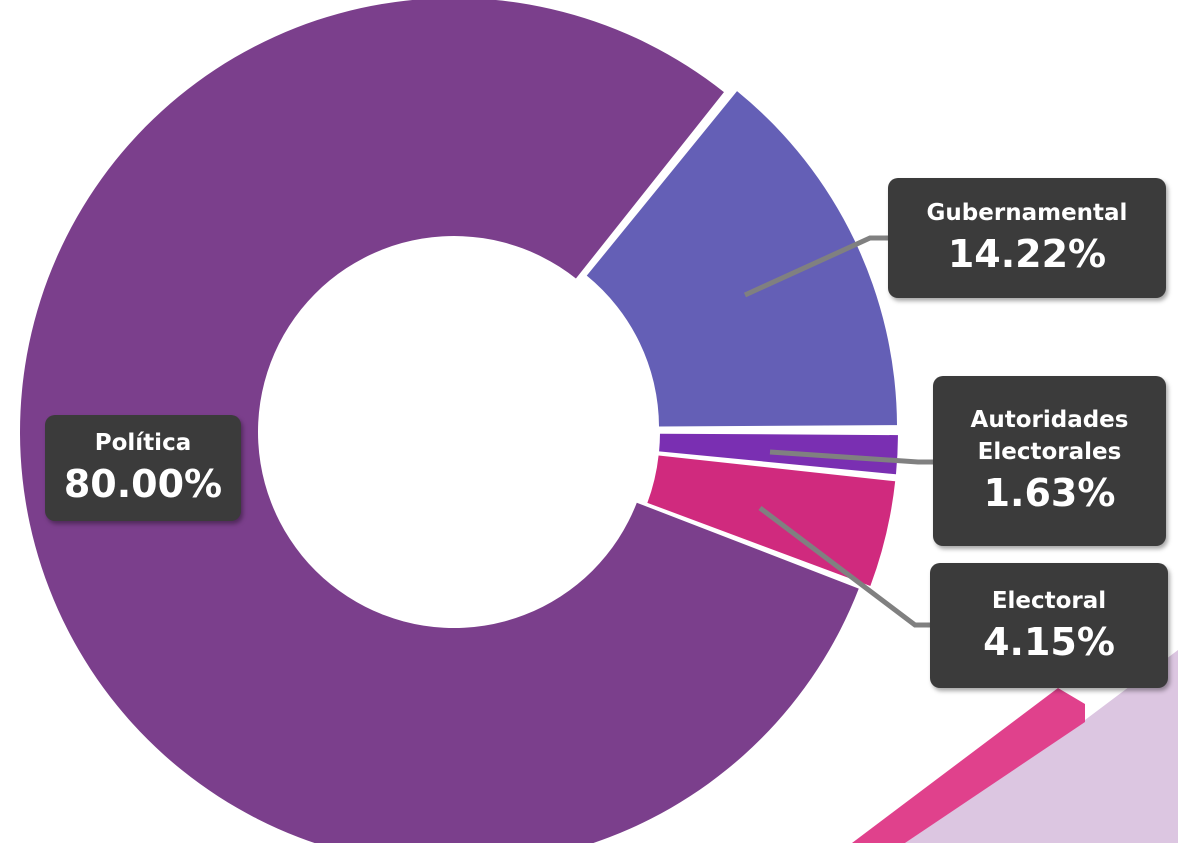  What do you see at coordinates (1049, 600) in the screenshot?
I see `label-category: Electoral` at bounding box center [1049, 600].